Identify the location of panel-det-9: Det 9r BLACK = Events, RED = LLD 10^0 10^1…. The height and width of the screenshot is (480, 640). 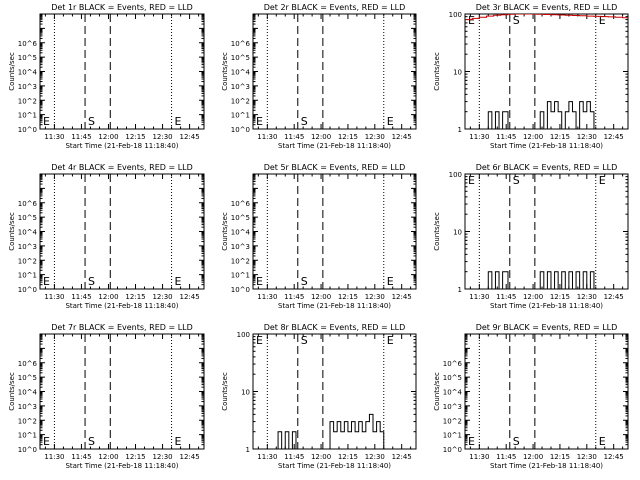
(531, 396).